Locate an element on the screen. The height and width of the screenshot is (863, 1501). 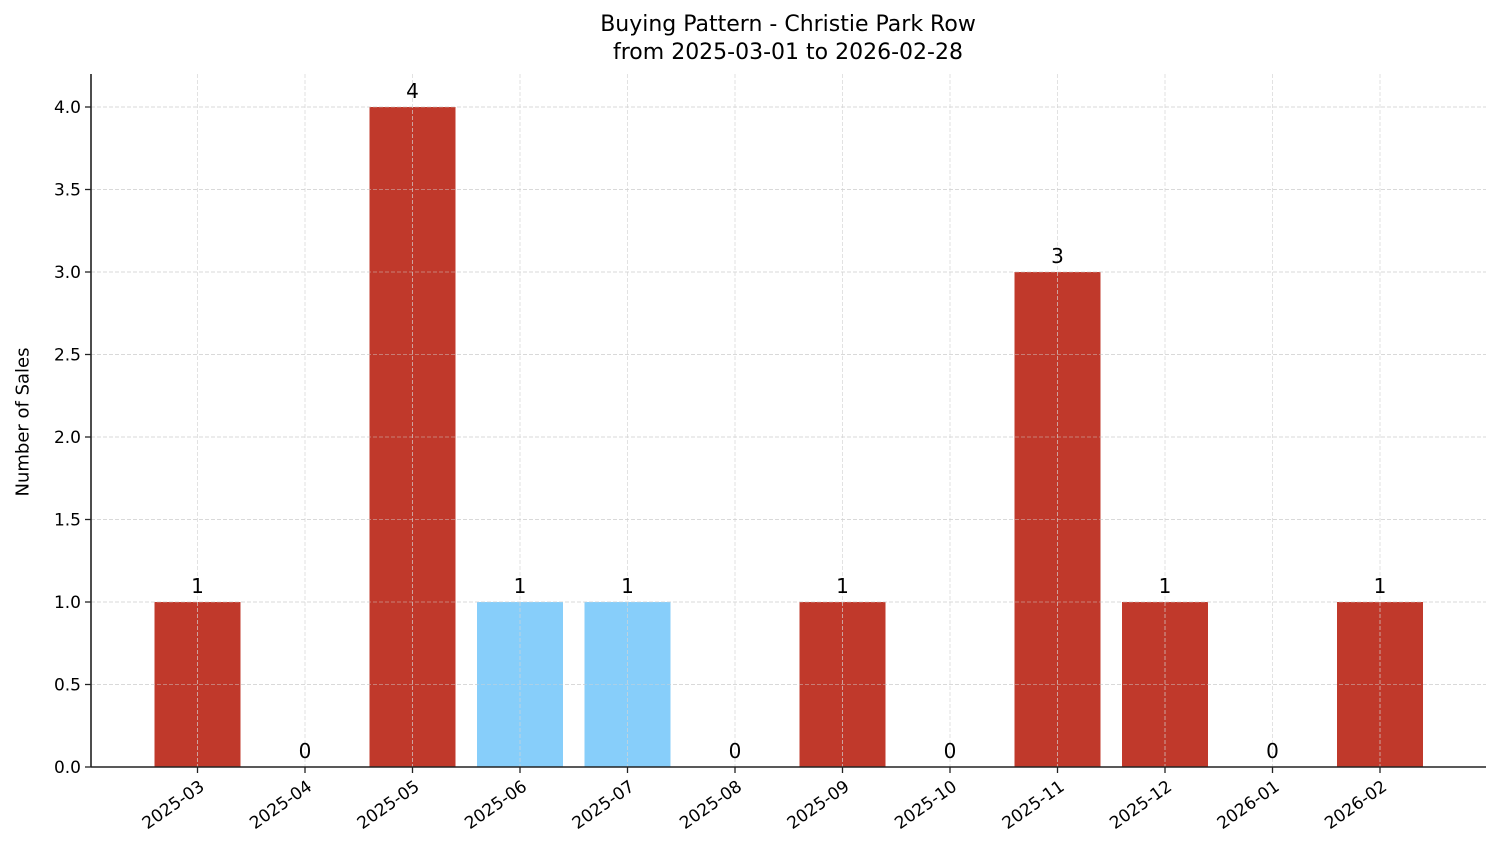
x-tick-label: 2026-01 is located at coordinates (1249, 805).